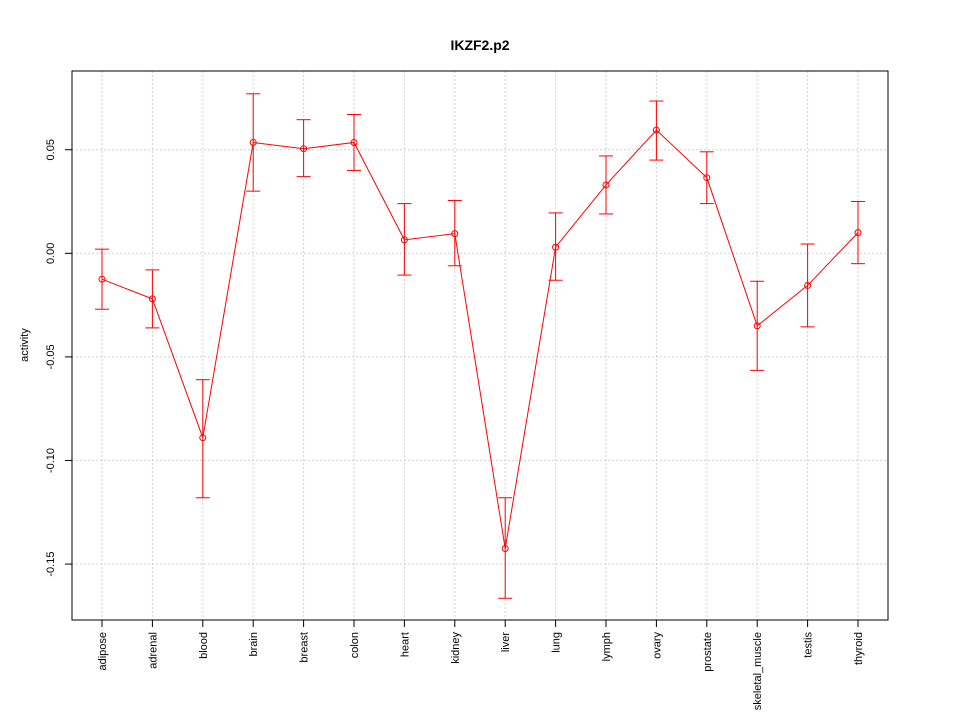 This screenshot has width=960, height=720. I want to click on x-tick-label-breast: breast, so click(305, 647).